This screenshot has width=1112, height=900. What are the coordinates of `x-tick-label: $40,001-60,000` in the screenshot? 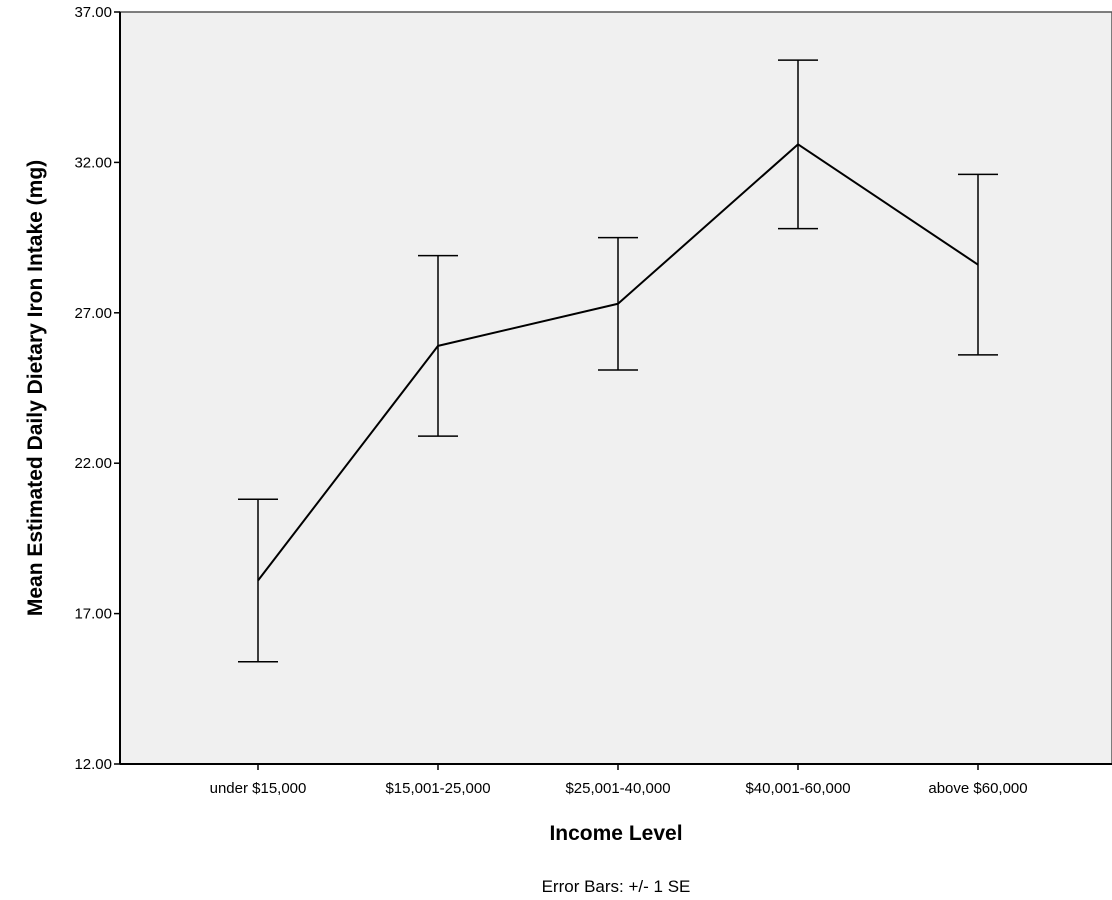 It's located at (797, 788).